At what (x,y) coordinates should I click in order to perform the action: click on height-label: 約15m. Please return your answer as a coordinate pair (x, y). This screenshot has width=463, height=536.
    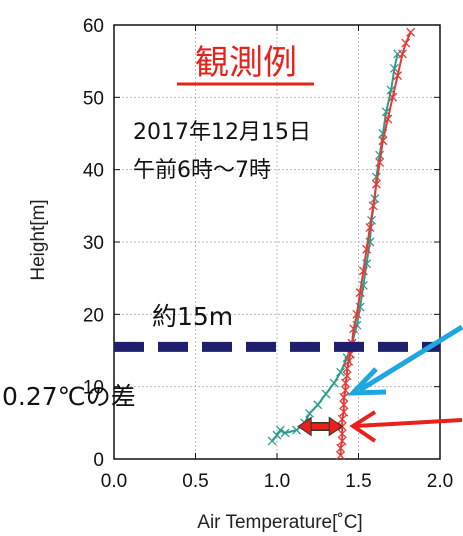
    Looking at the image, I should click on (192, 316).